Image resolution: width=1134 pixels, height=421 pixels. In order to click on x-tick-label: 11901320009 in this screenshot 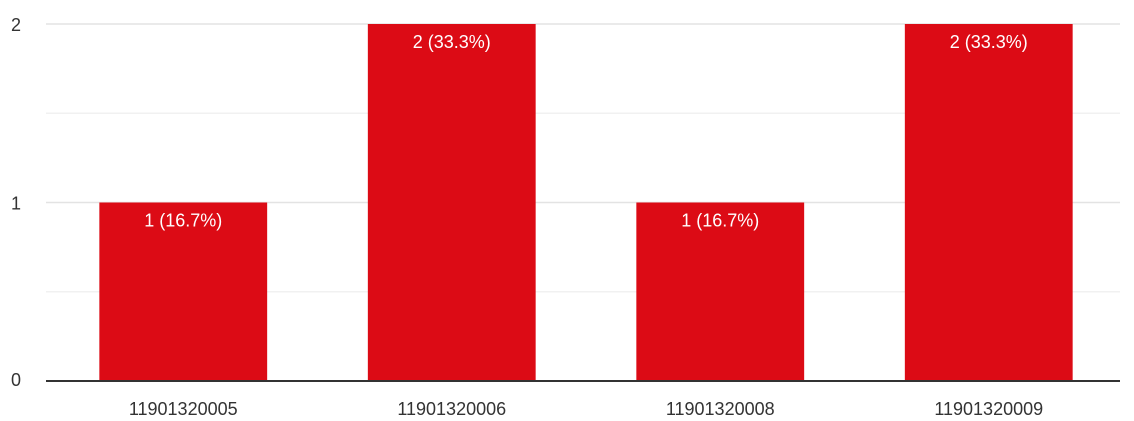, I will do `click(988, 409)`.